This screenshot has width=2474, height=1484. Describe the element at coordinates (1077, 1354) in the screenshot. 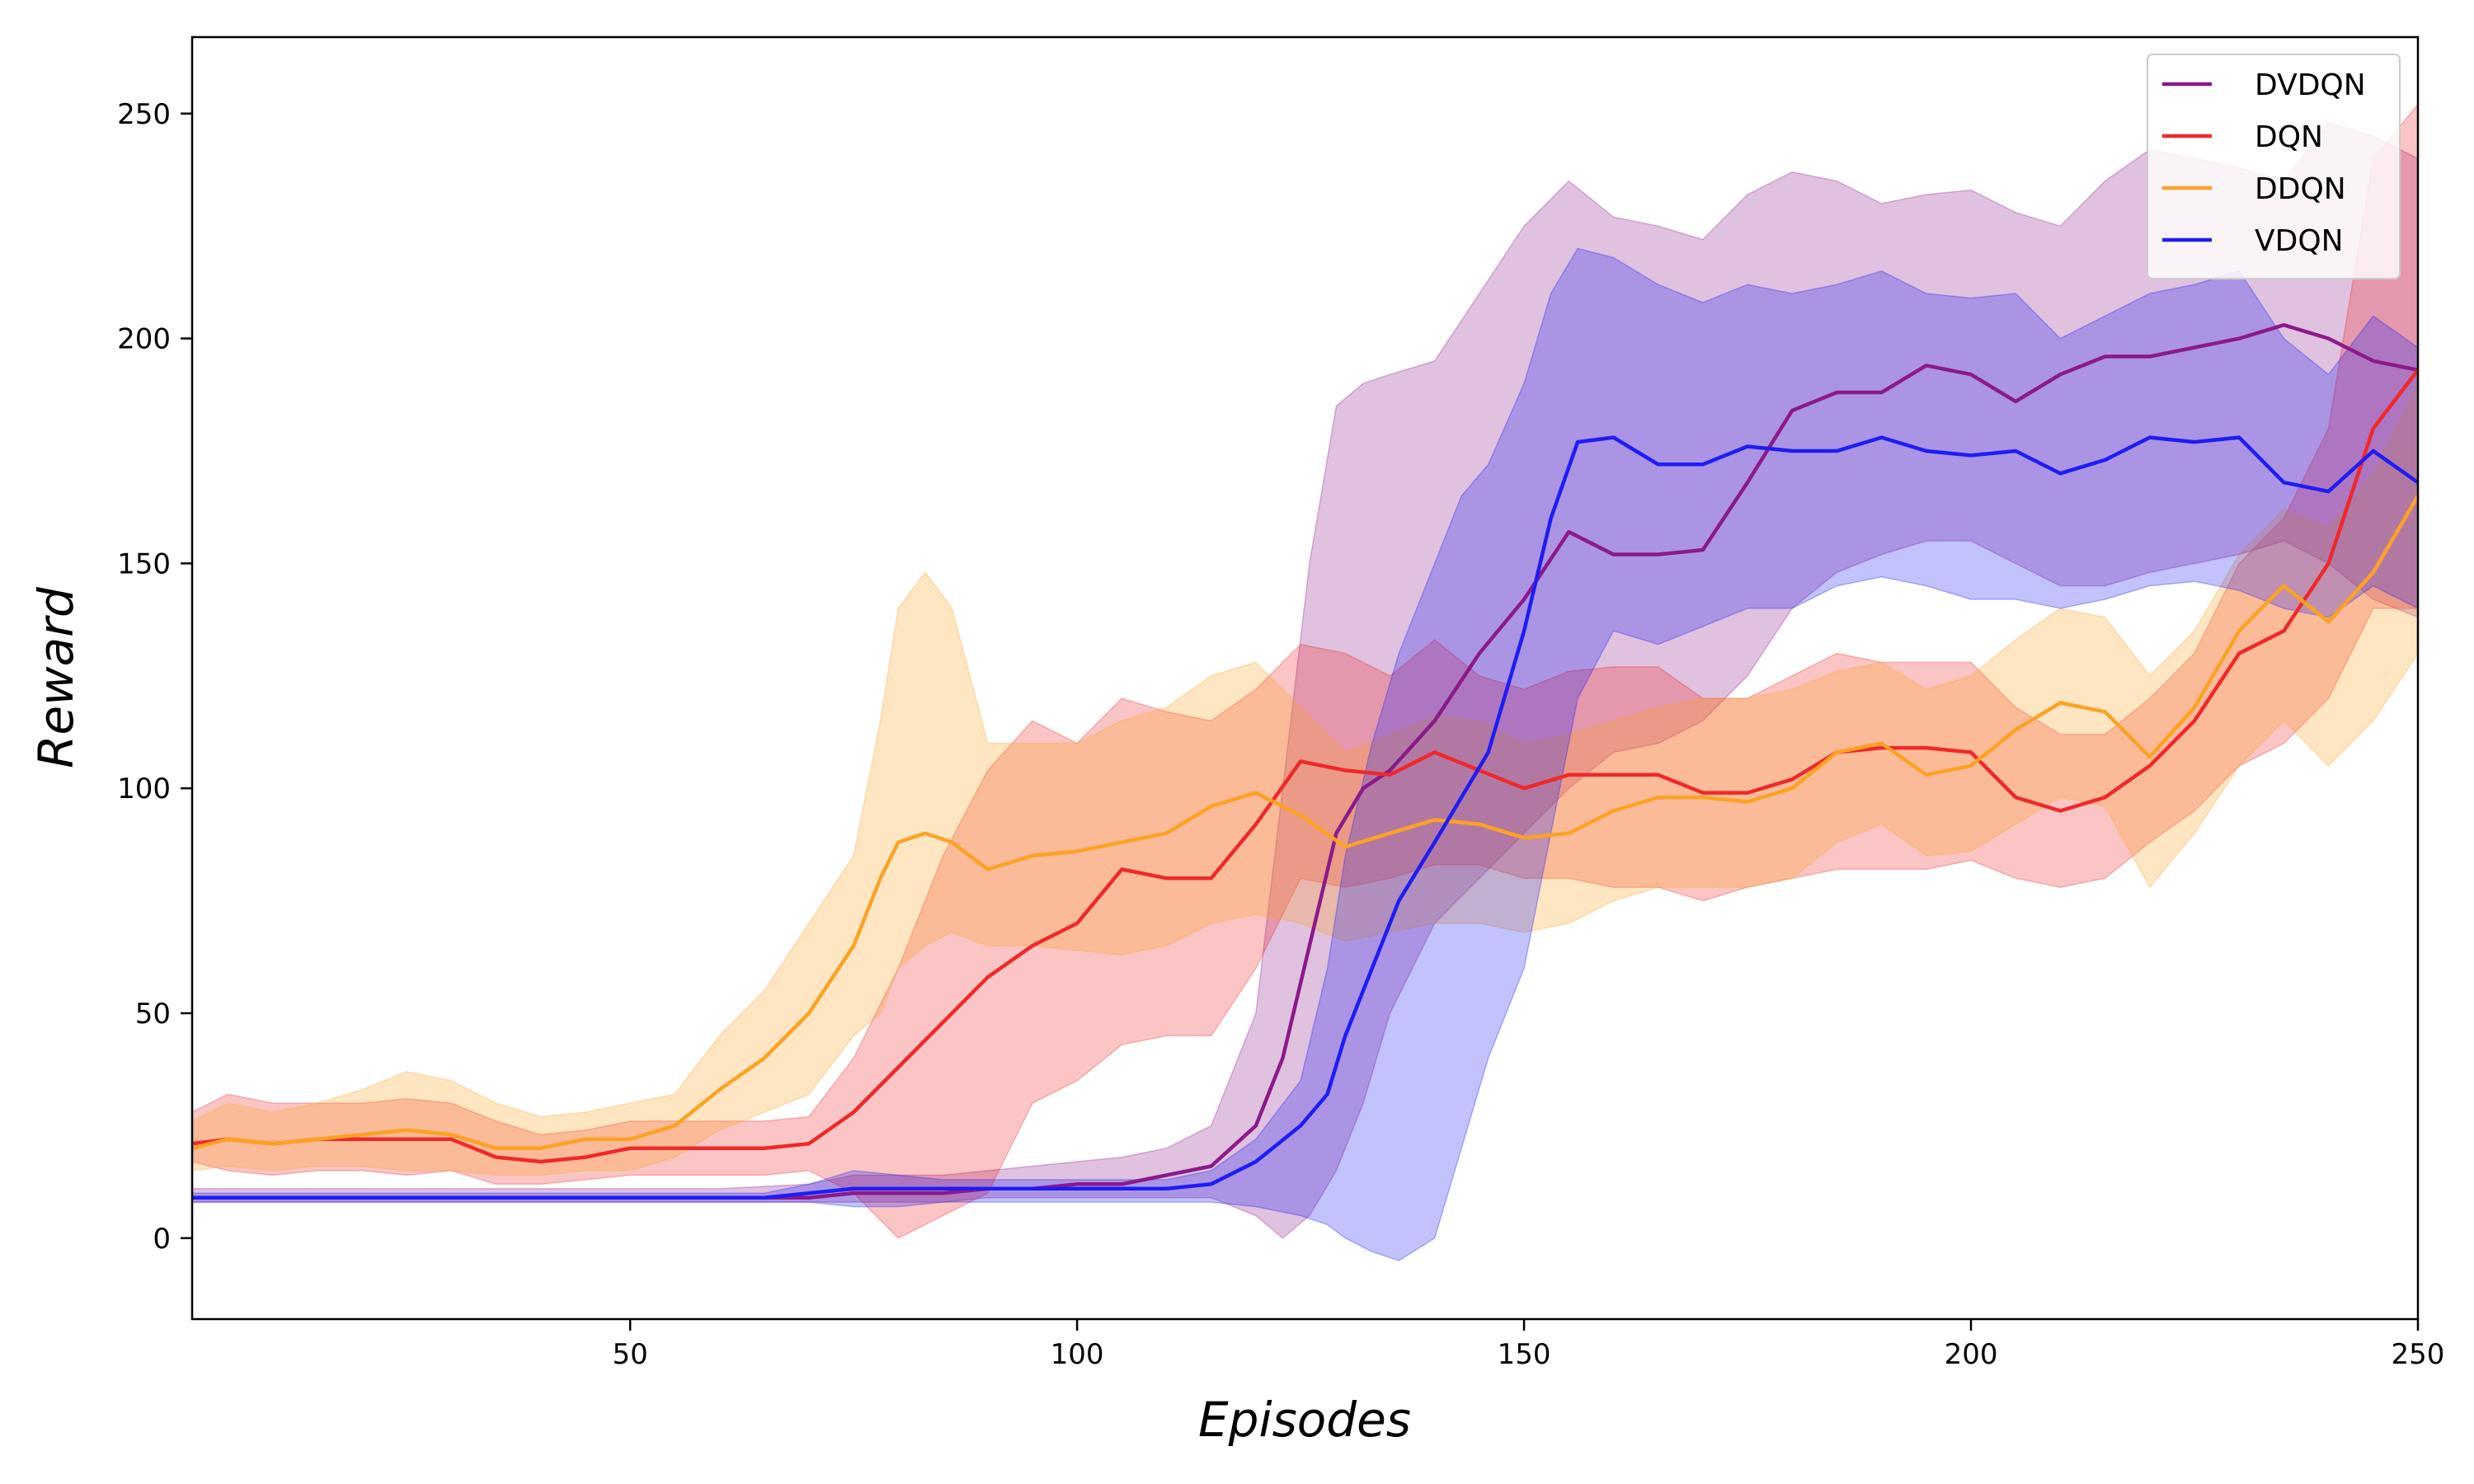

I see `x-tick-label: 100` at that location.